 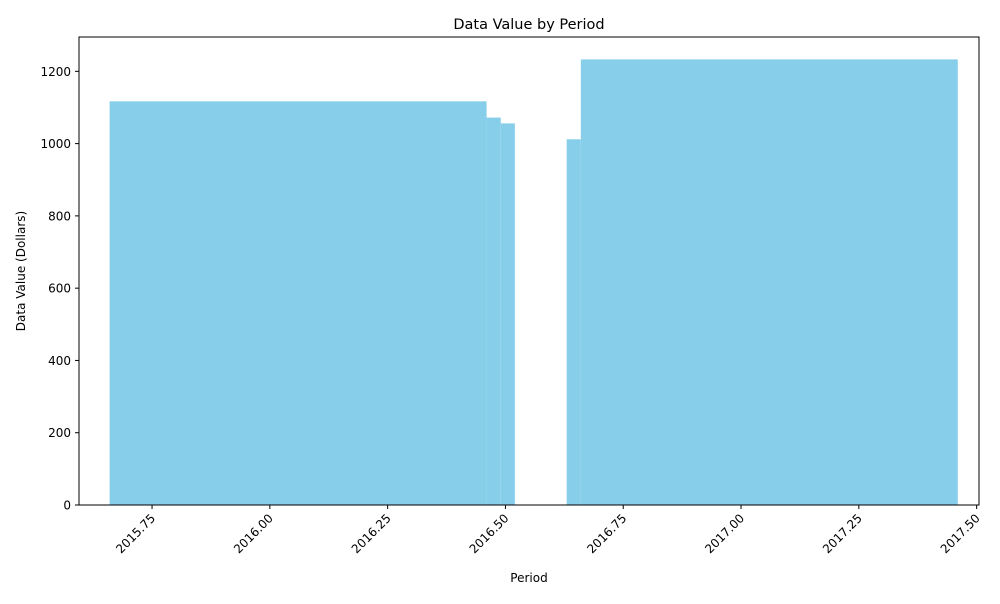 I want to click on chart-title: Data Value by Period, so click(x=528, y=25).